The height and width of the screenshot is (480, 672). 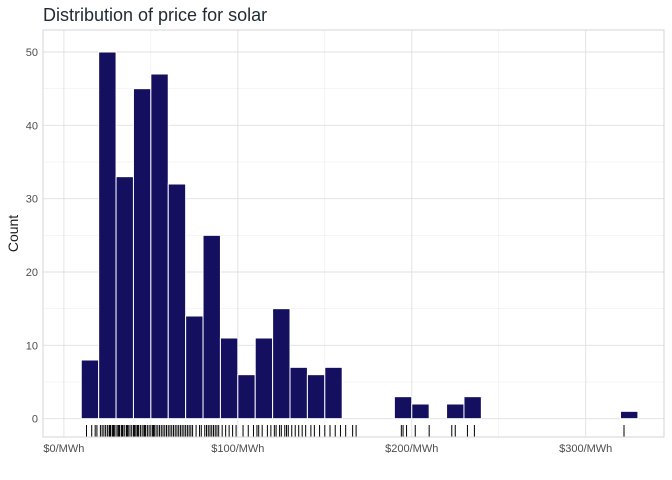 What do you see at coordinates (327, 449) in the screenshot?
I see `x-axis-ticks: $0/MWh $100/MWh $200/MWh $300/MWh` at bounding box center [327, 449].